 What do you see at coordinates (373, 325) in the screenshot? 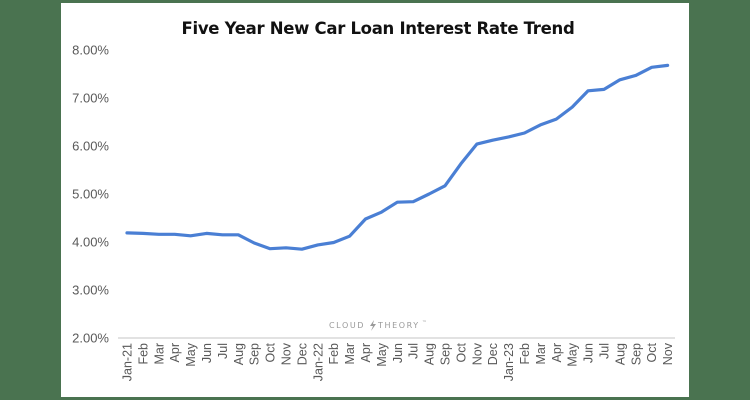
I see `lightning-bolt-icon` at bounding box center [373, 325].